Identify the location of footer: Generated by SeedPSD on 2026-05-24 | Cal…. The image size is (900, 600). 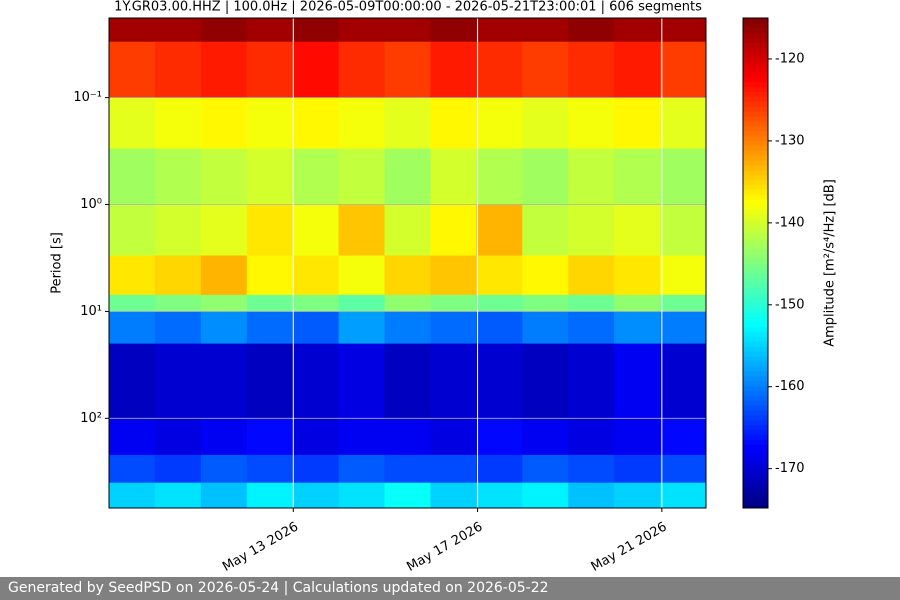
(450, 588).